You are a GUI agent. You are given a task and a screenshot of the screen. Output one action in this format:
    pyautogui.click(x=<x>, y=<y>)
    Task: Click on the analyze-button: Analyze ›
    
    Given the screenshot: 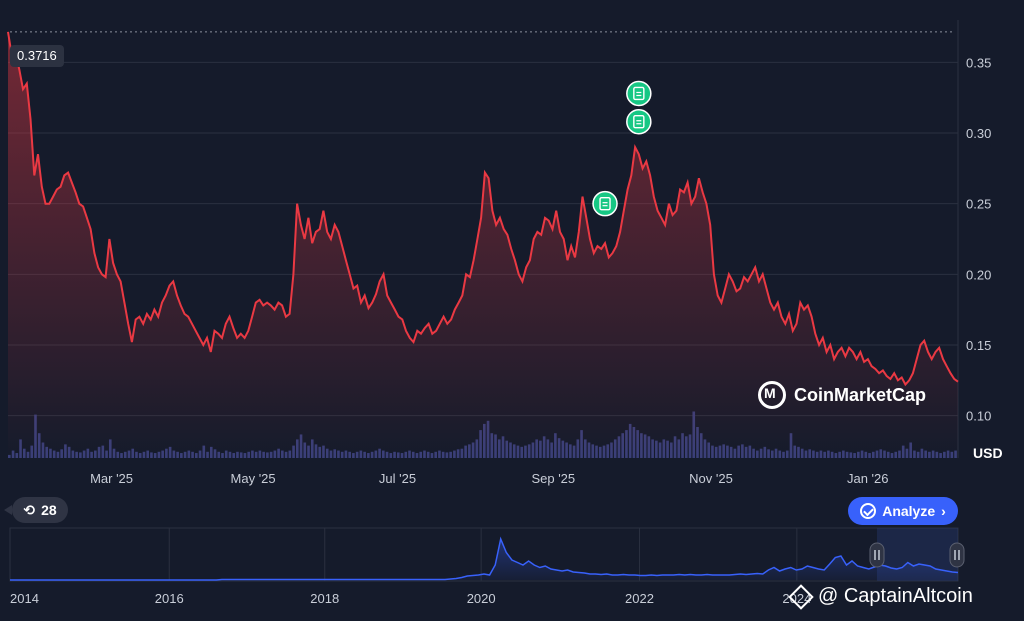 What is the action you would take?
    pyautogui.click(x=903, y=511)
    